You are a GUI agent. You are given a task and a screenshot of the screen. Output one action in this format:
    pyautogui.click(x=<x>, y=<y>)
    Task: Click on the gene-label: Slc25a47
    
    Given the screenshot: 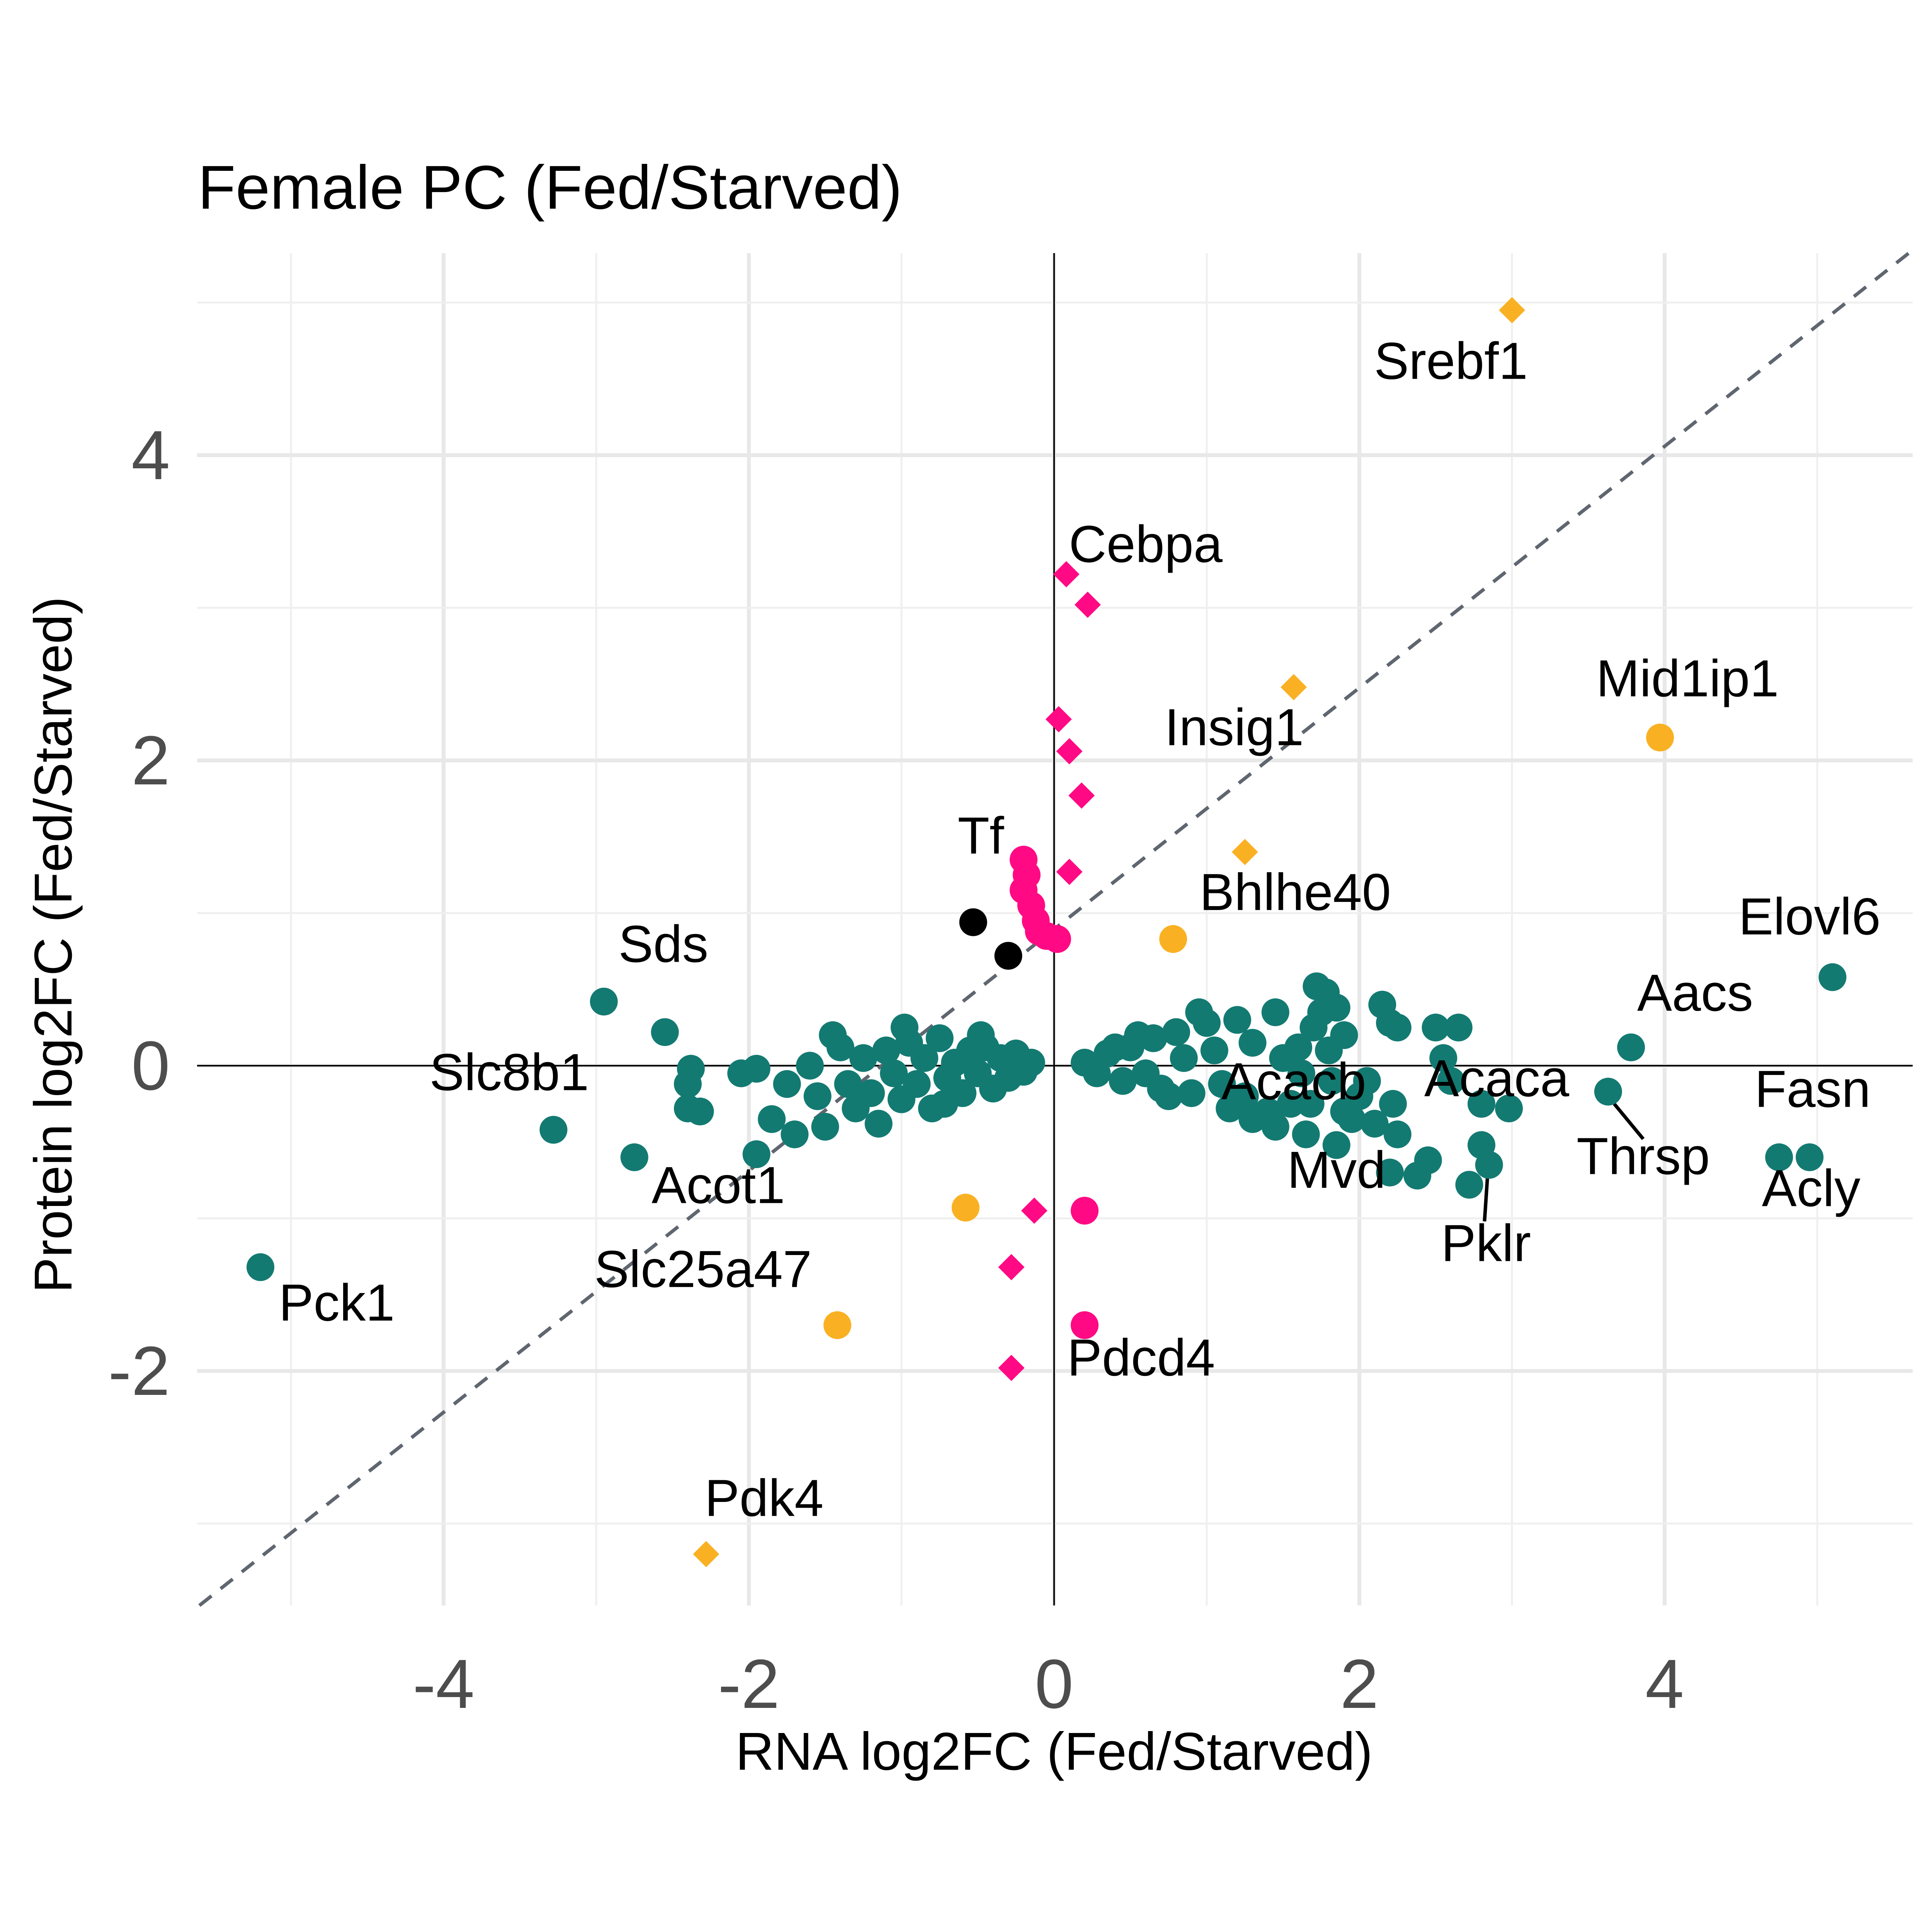 What is the action you would take?
    pyautogui.click(x=703, y=1269)
    